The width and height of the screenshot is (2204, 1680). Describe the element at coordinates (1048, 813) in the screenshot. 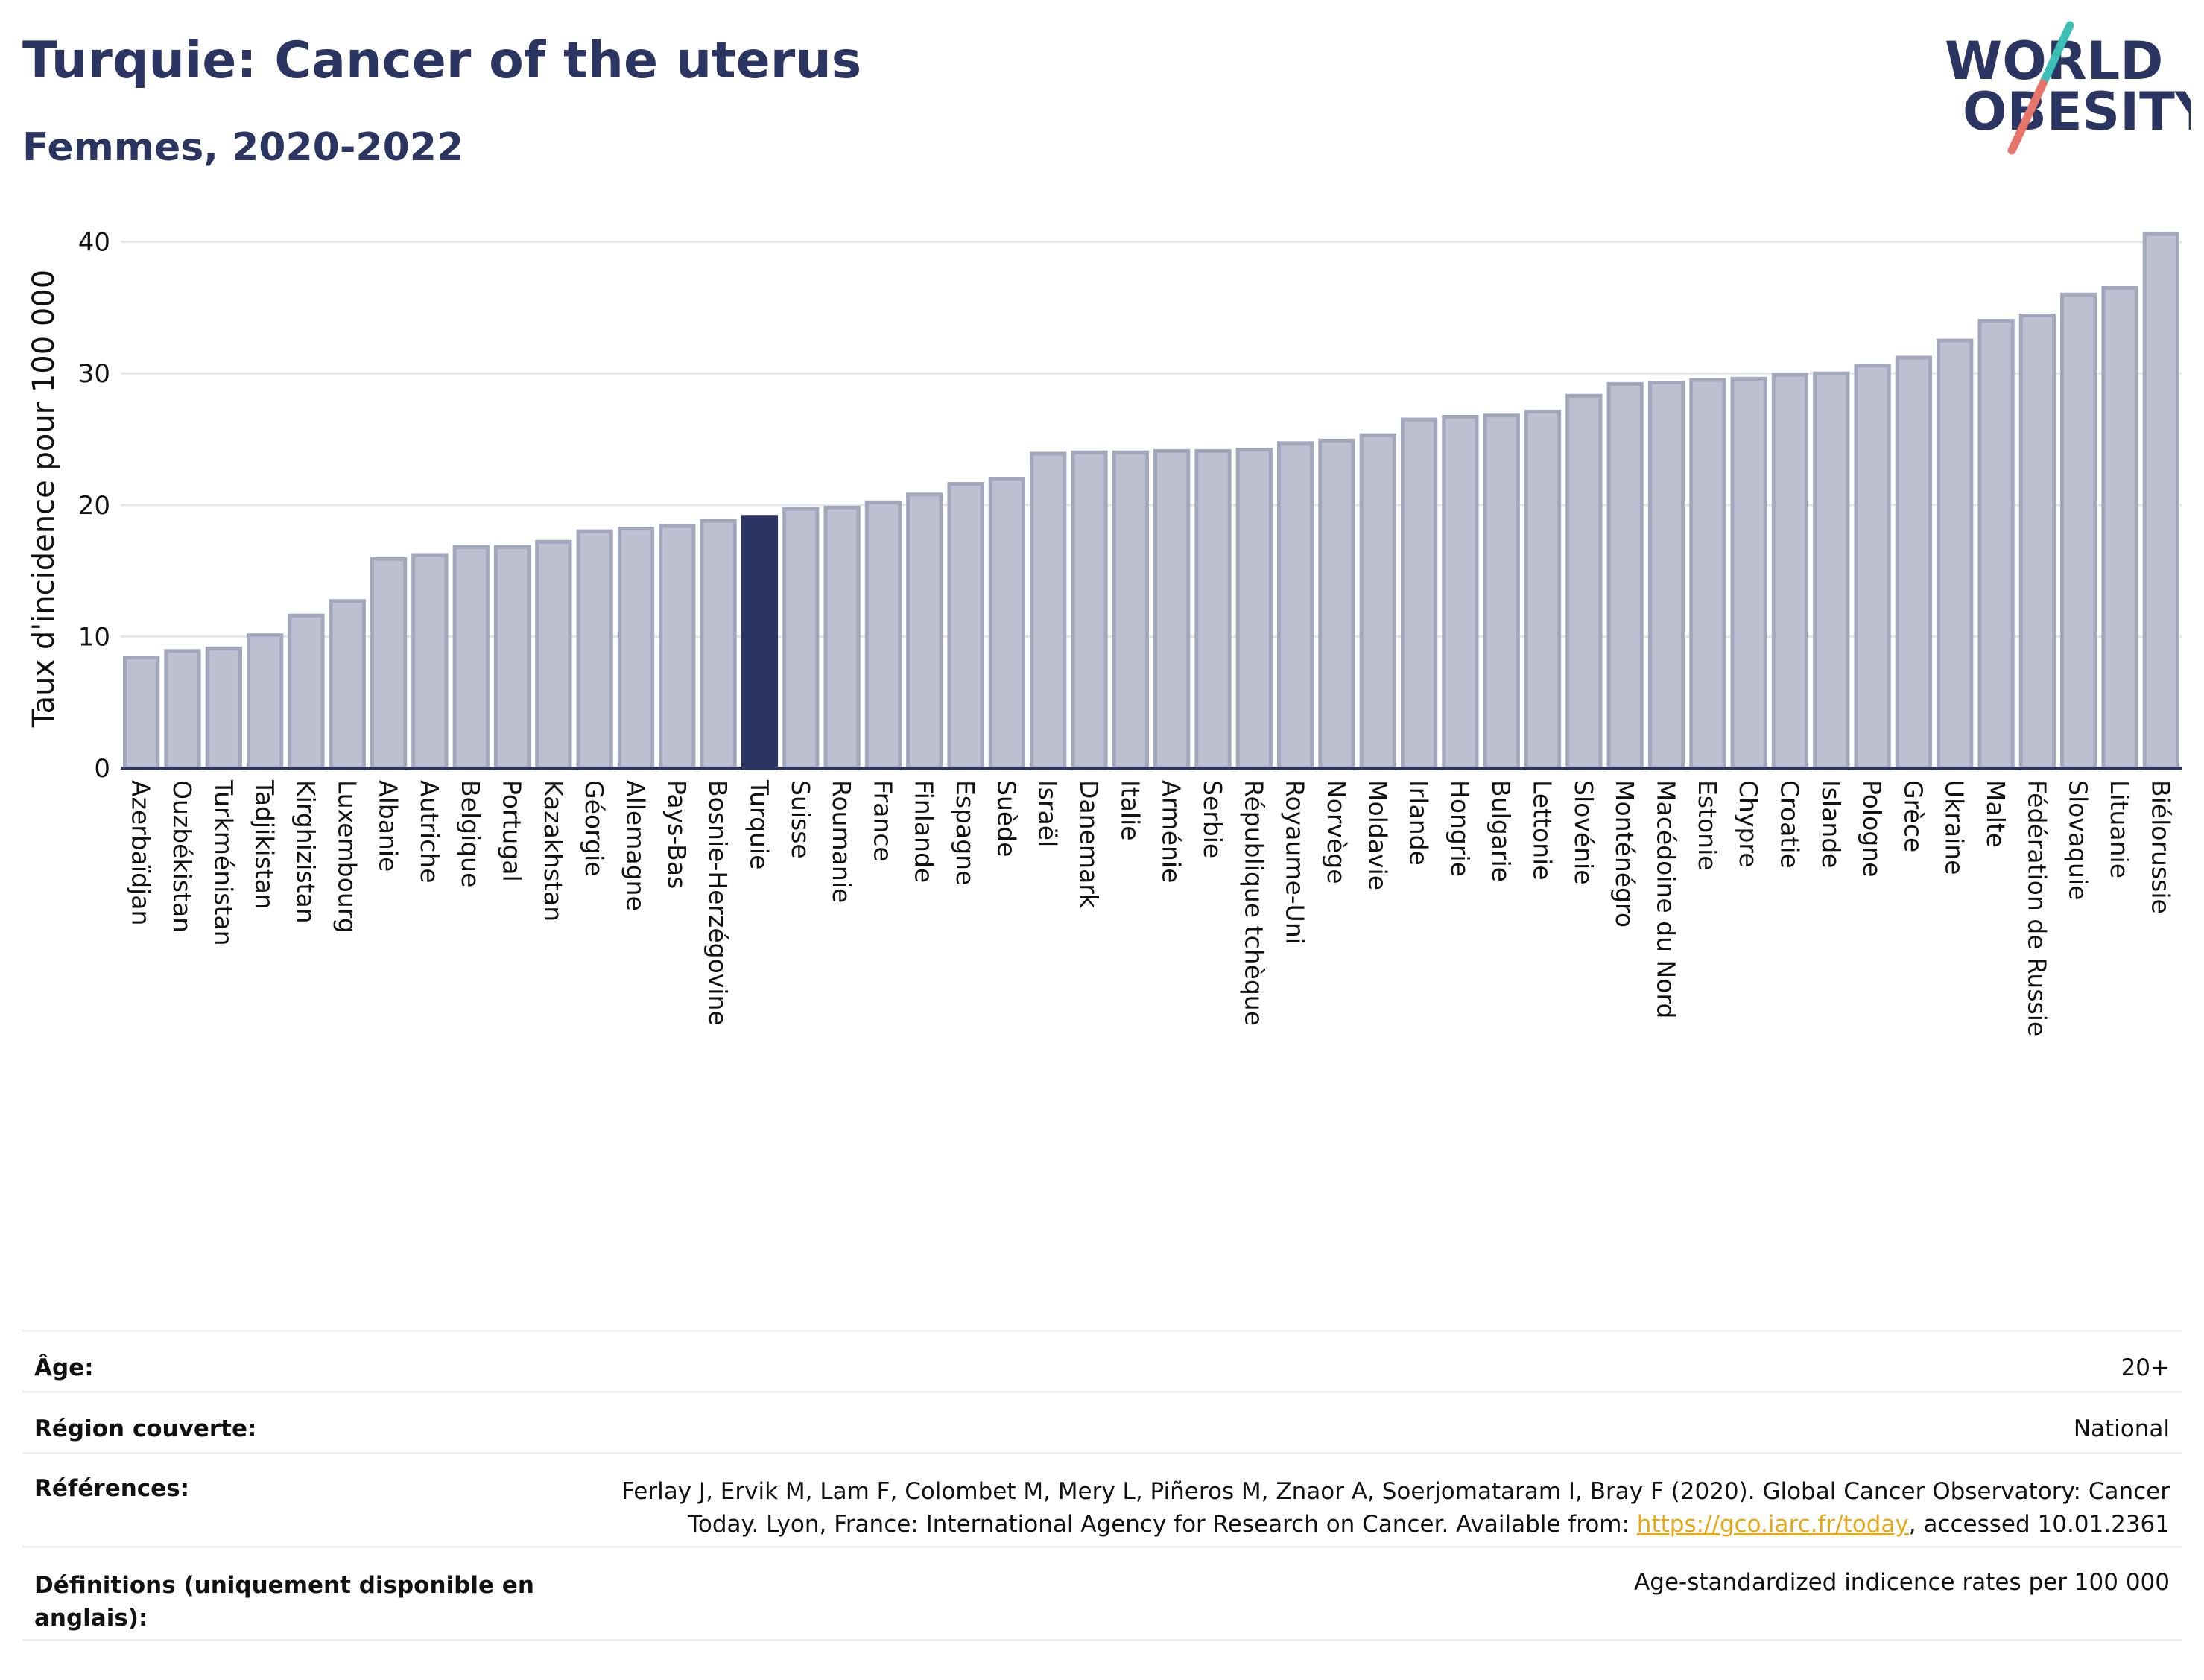

I see `x-tick-label: Israël` at that location.